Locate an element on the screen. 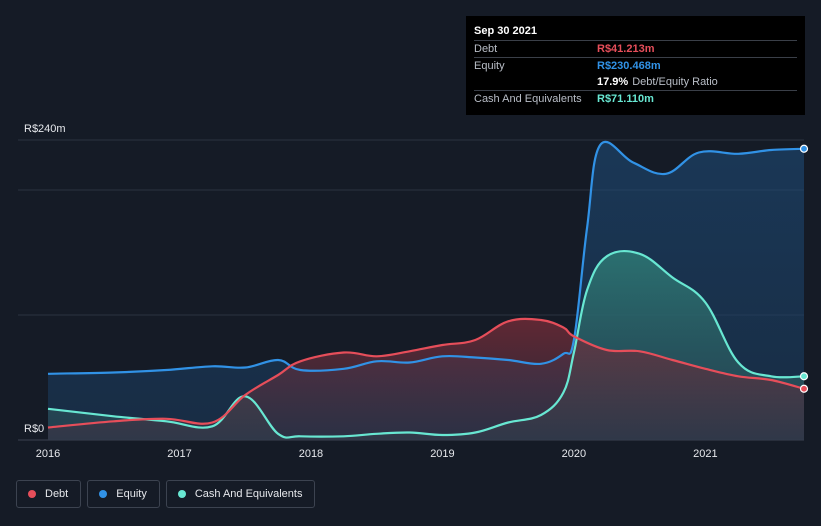 This screenshot has width=821, height=526. equity-dot-icon is located at coordinates (103, 494).